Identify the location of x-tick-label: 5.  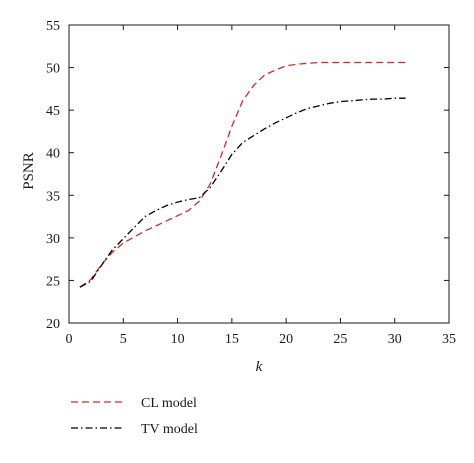
(123, 339).